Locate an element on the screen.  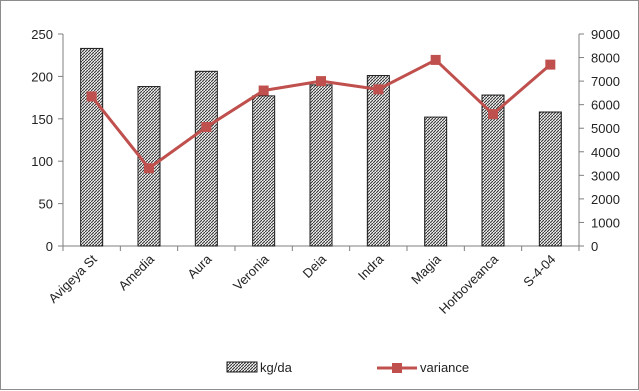
category-label: Amedia is located at coordinates (136, 272).